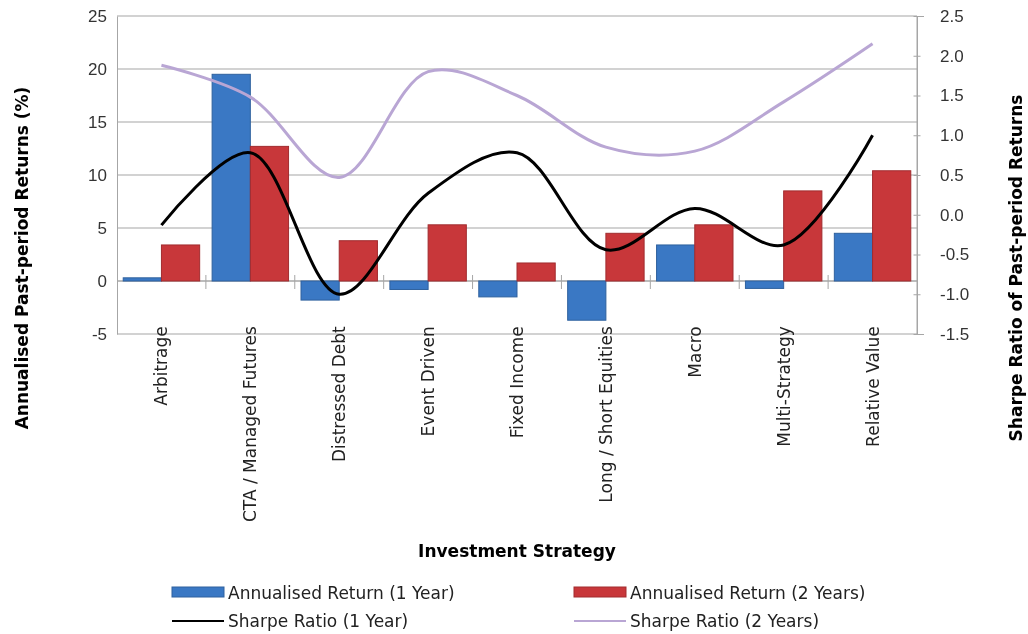 The image size is (1028, 634). What do you see at coordinates (952, 136) in the screenshot?
I see `y2-tick-label: 1.0` at bounding box center [952, 136].